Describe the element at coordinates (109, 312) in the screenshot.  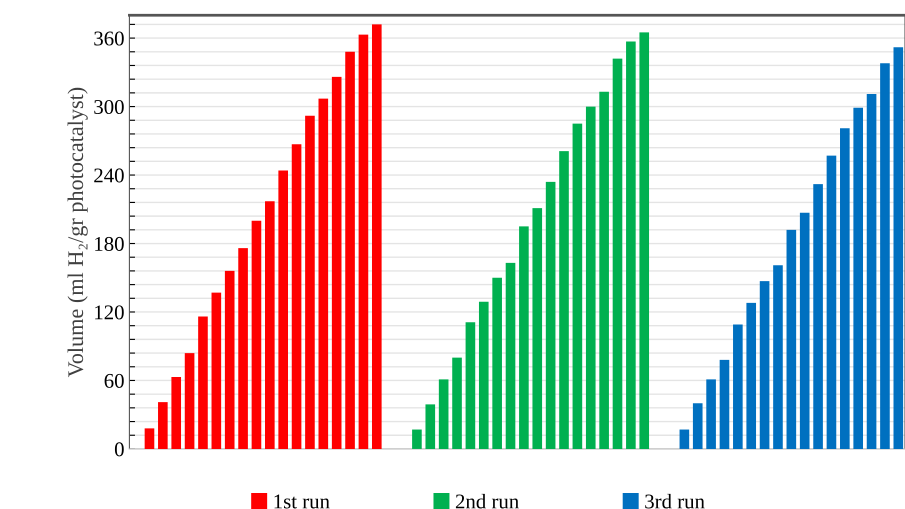
I see `y-tick-label: 120` at that location.